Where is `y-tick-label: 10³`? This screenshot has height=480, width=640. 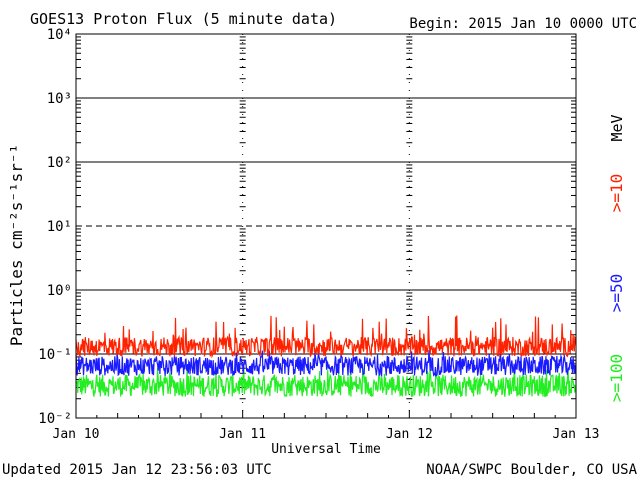
y-tick-label: 10³ is located at coordinates (59, 99).